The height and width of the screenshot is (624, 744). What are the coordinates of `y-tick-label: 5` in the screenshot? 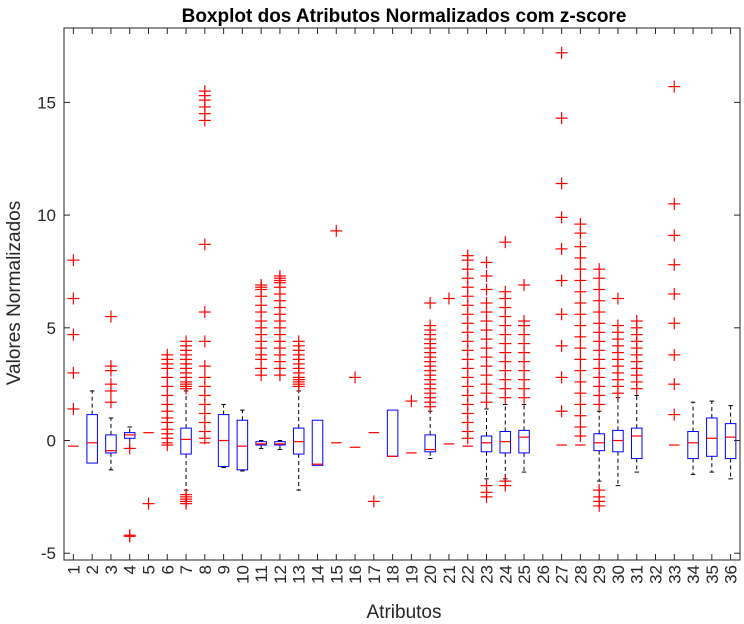 It's located at (51, 328).